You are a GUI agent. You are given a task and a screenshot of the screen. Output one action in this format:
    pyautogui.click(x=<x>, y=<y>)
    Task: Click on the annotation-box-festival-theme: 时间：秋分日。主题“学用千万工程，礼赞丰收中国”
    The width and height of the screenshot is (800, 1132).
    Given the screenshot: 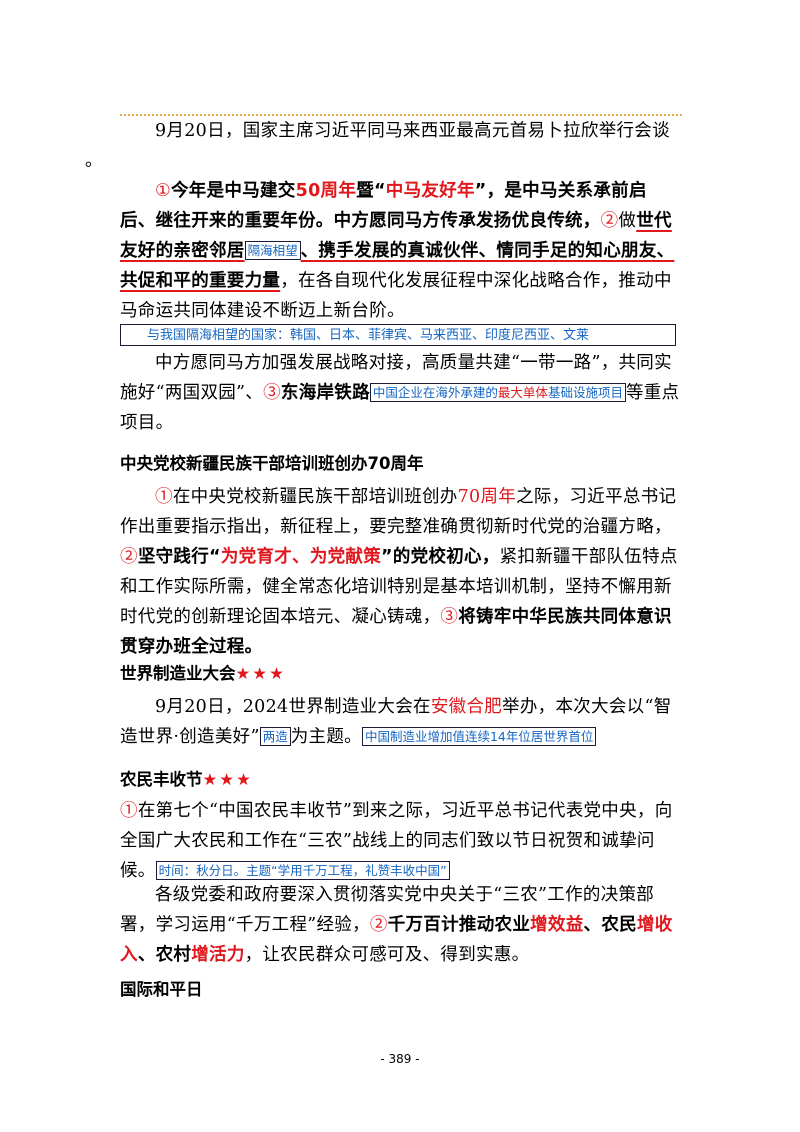 What is the action you would take?
    pyautogui.click(x=302, y=870)
    